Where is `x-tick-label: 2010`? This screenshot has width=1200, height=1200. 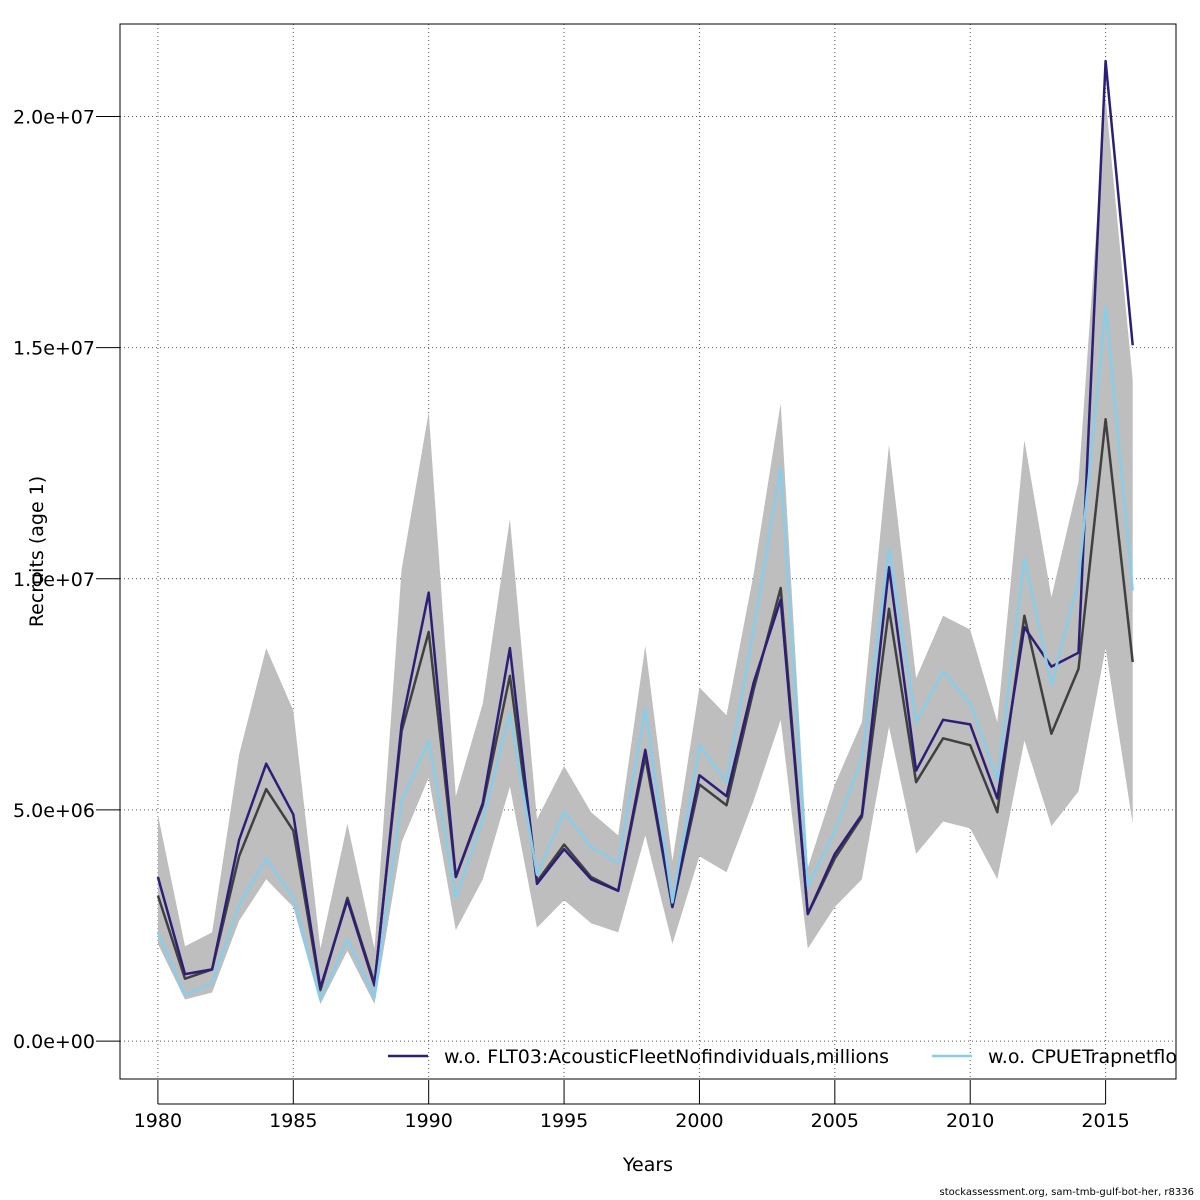
x-tick-label: 2010 is located at coordinates (970, 1121).